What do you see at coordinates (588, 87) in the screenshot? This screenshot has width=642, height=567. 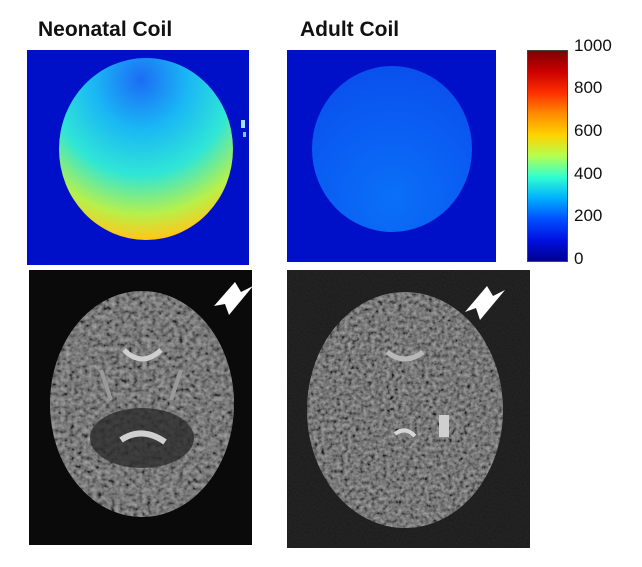 I see `colorbar-tick-800: 800` at bounding box center [588, 87].